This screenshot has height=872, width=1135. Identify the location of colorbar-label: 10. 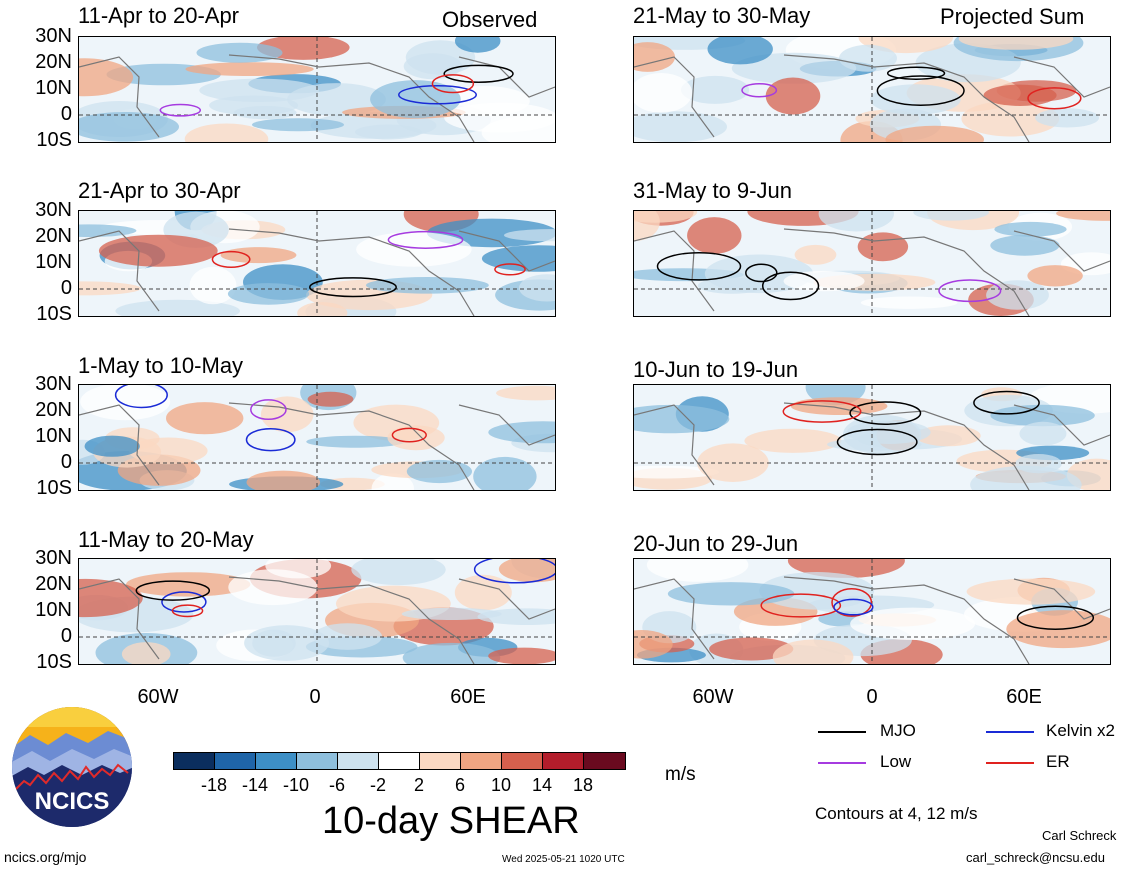
(501, 785).